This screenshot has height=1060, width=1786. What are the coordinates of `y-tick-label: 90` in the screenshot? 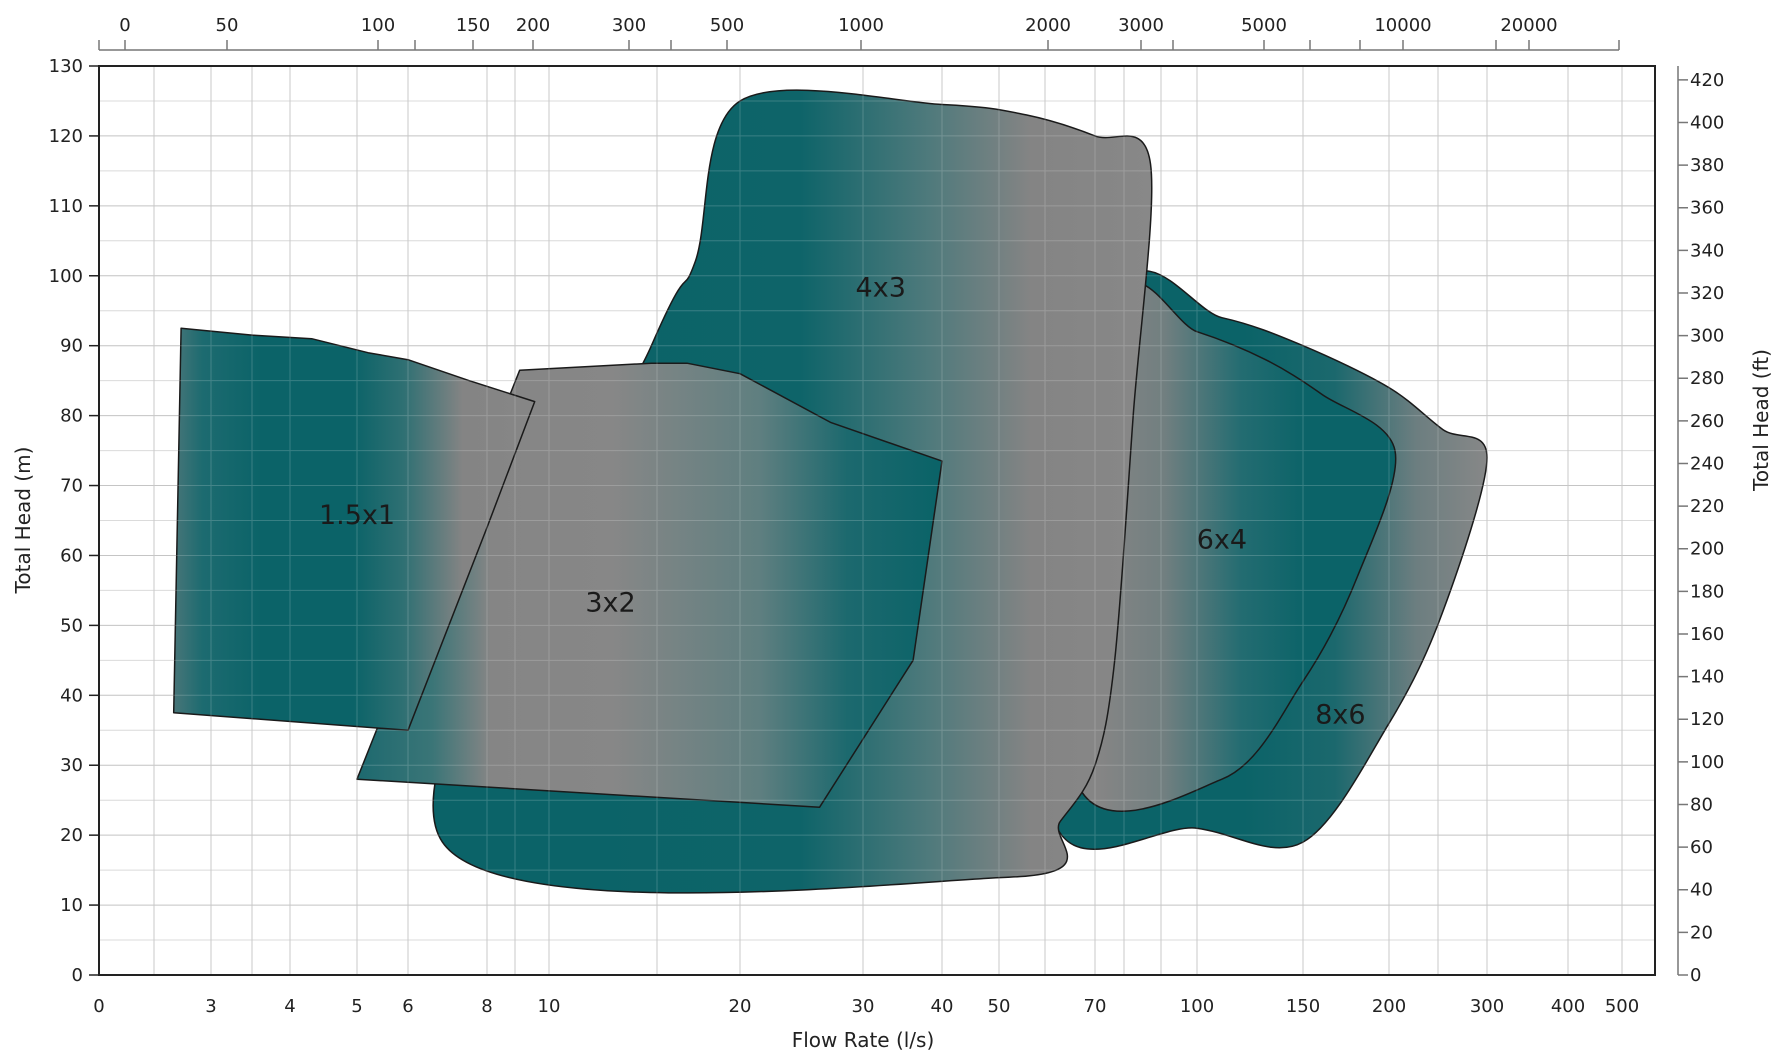 It's located at (71, 346).